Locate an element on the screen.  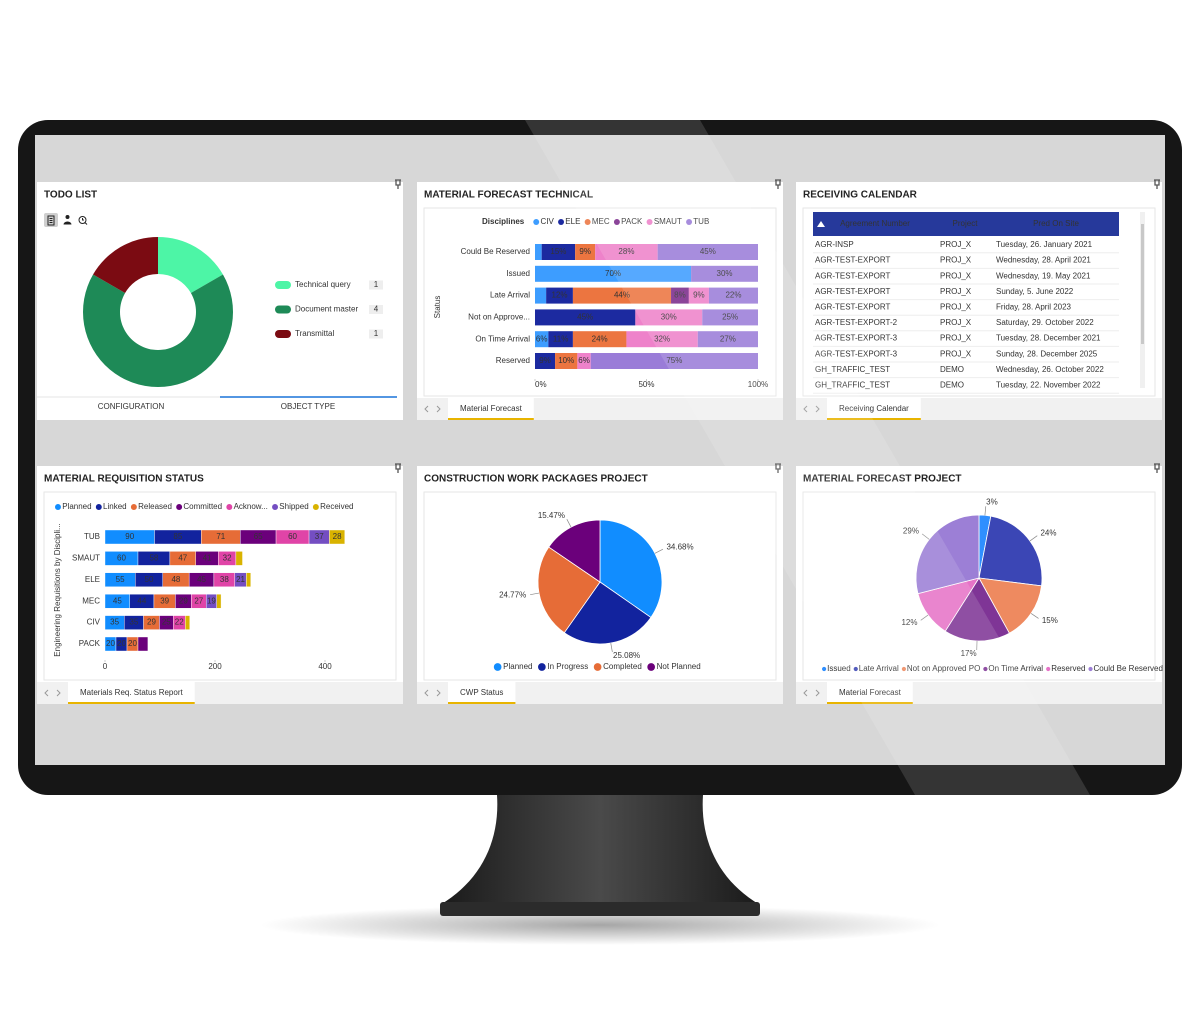
table-cell: Friday, 28. April 2023 is located at coordinates (1034, 307).